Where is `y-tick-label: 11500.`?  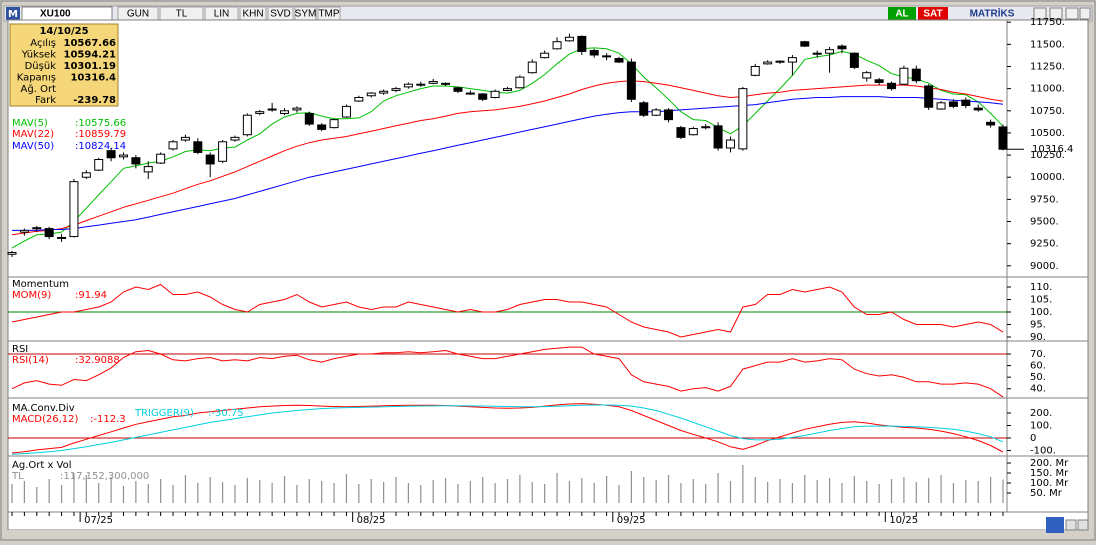 y-tick-label: 11500. is located at coordinates (1047, 44).